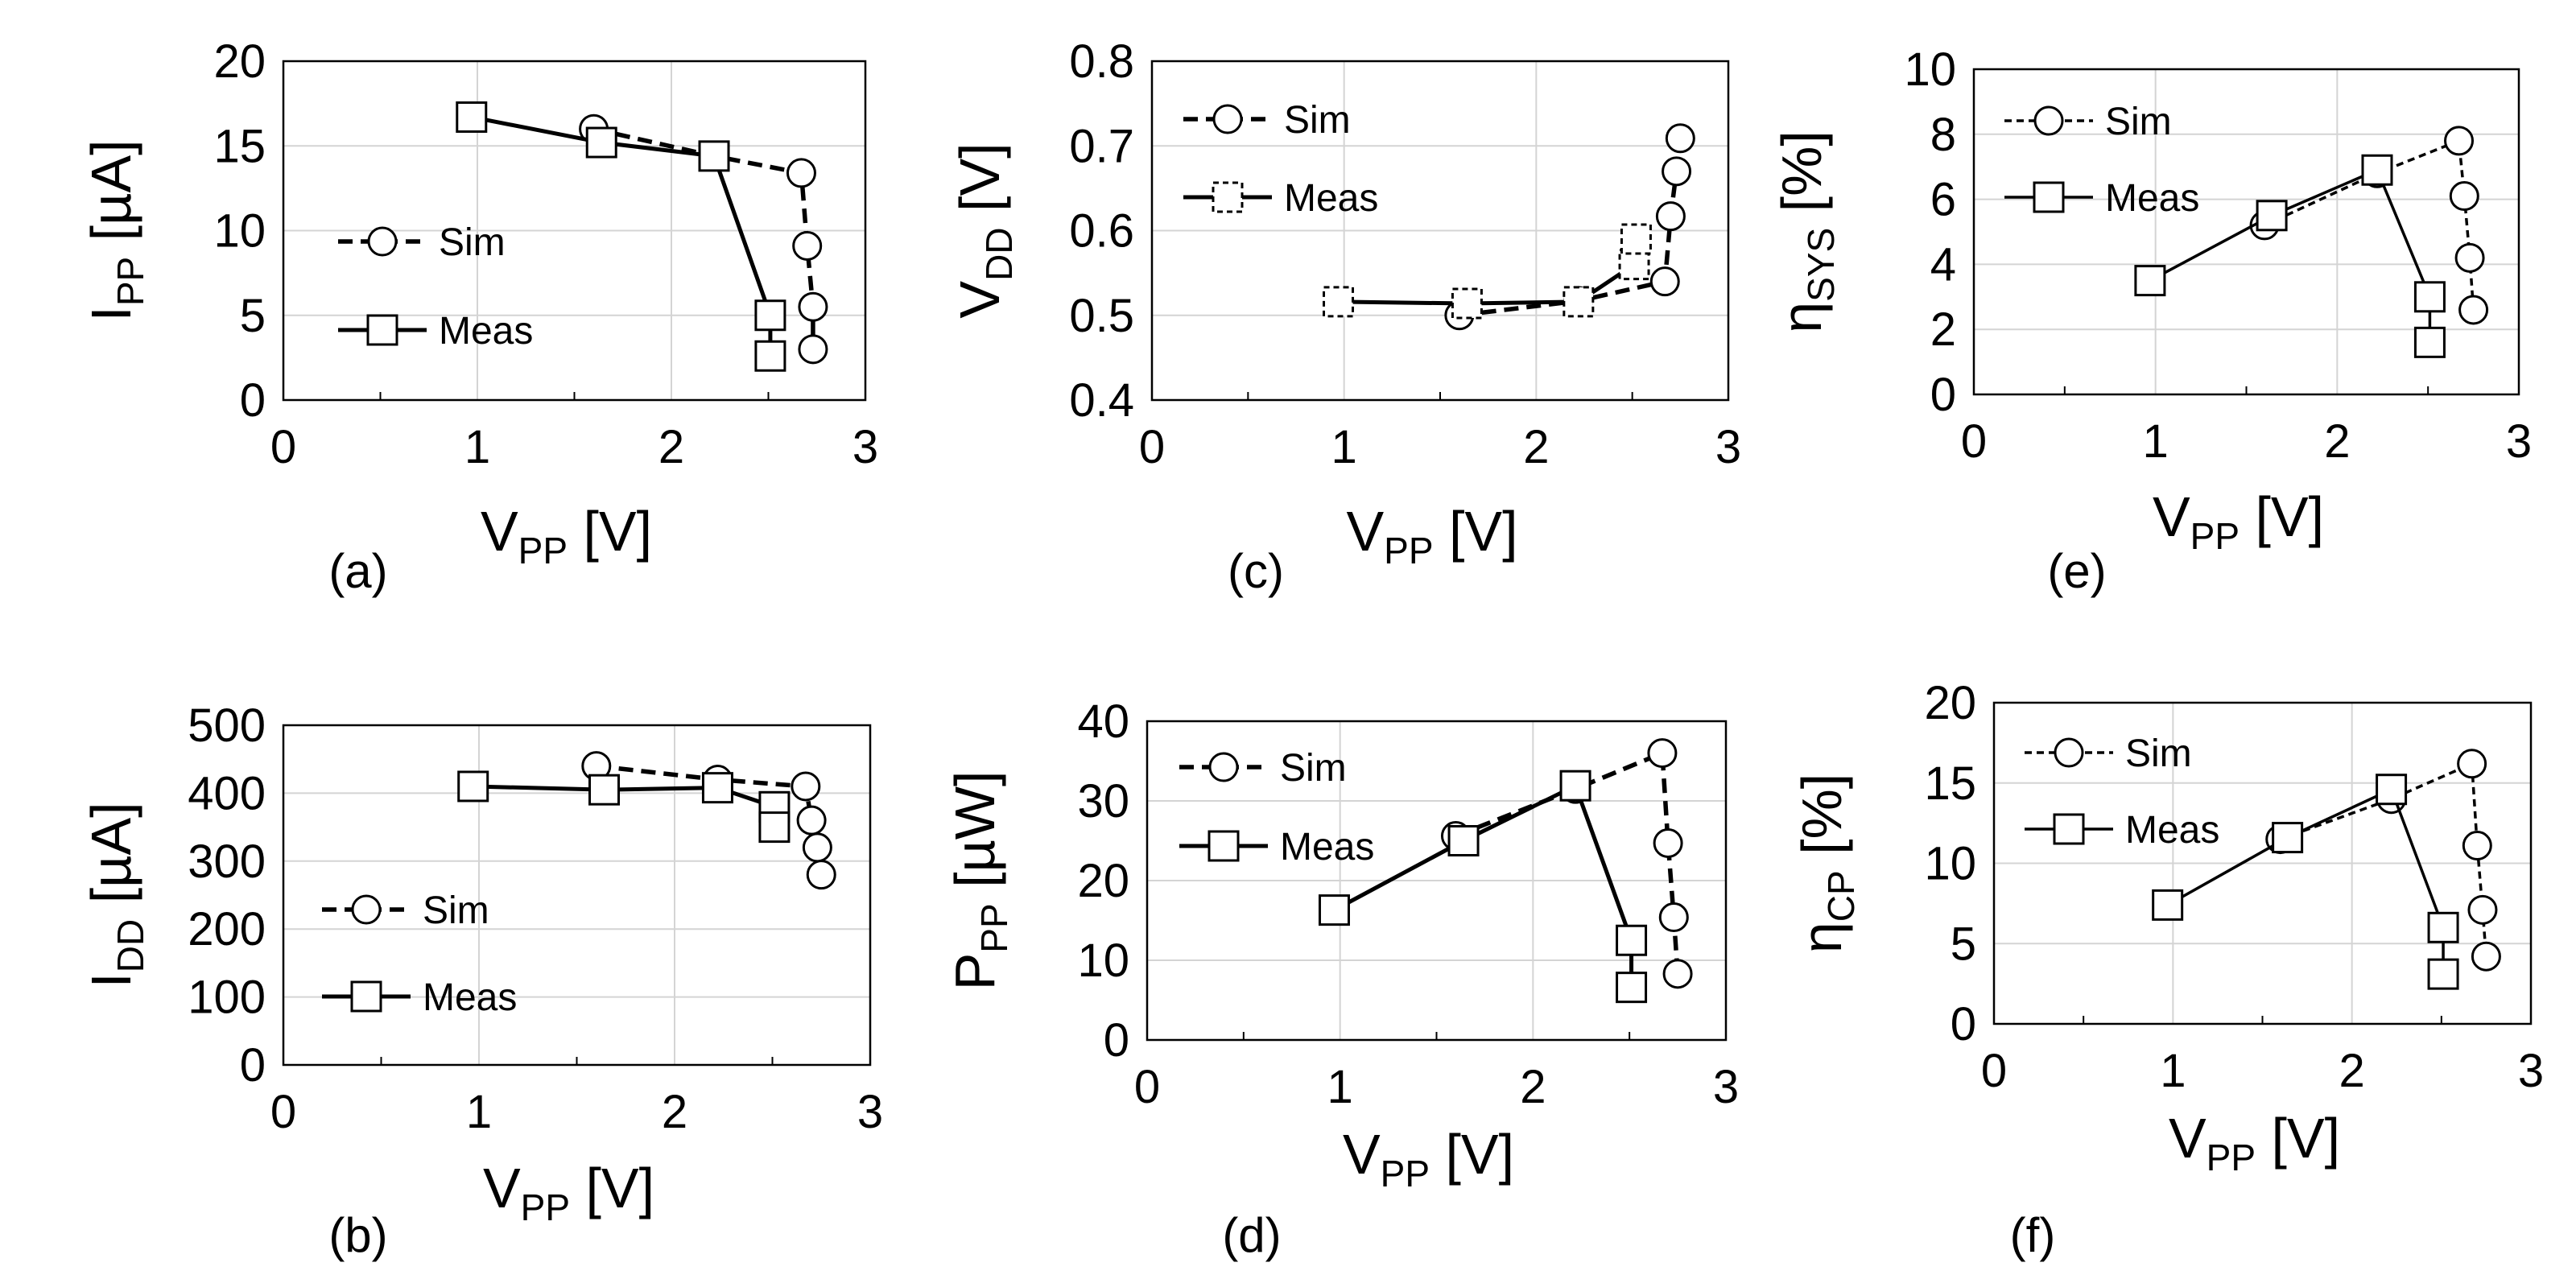  What do you see at coordinates (357, 1235) in the screenshot?
I see `panel-caption: (b)` at bounding box center [357, 1235].